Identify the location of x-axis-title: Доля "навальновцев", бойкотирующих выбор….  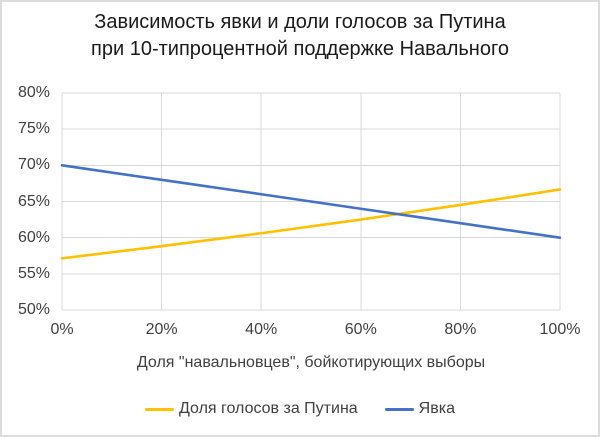
(311, 362).